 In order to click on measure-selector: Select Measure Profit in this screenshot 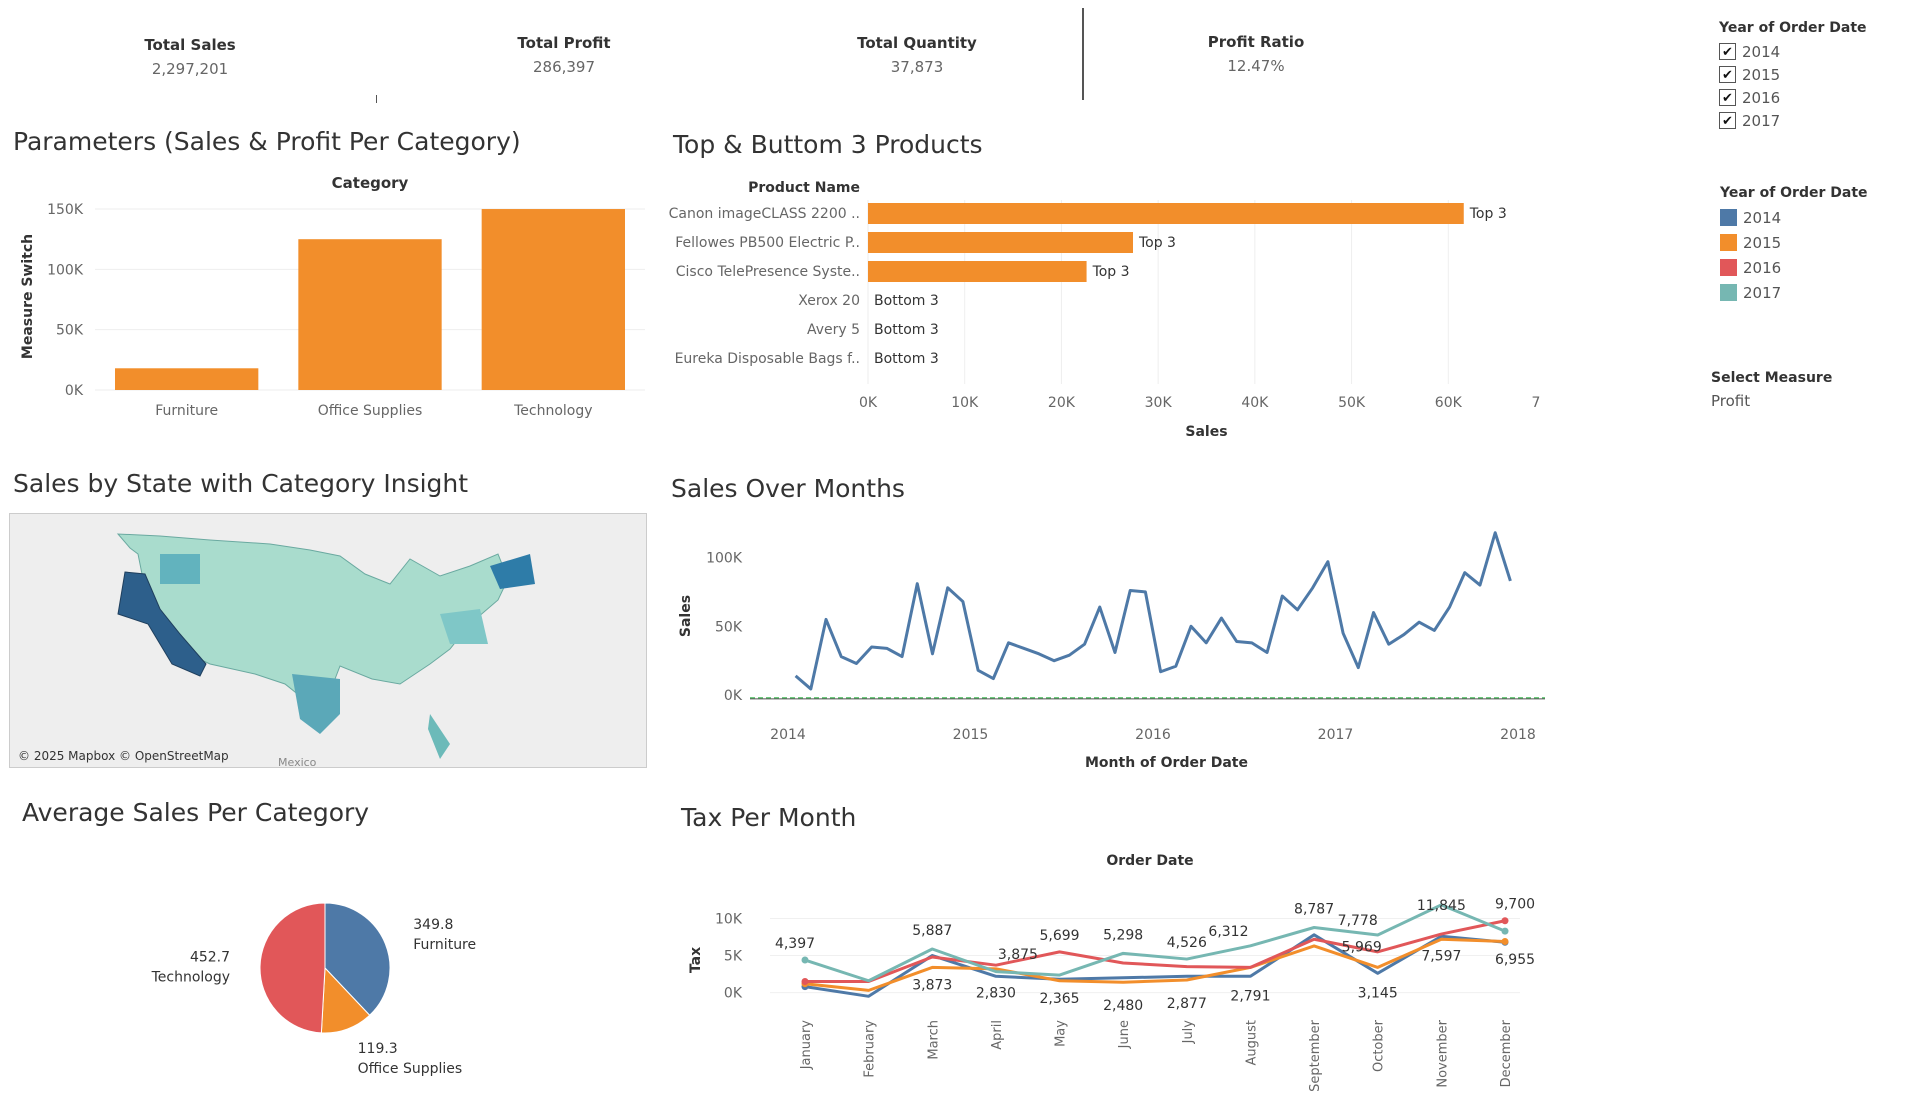, I will do `click(1806, 390)`.